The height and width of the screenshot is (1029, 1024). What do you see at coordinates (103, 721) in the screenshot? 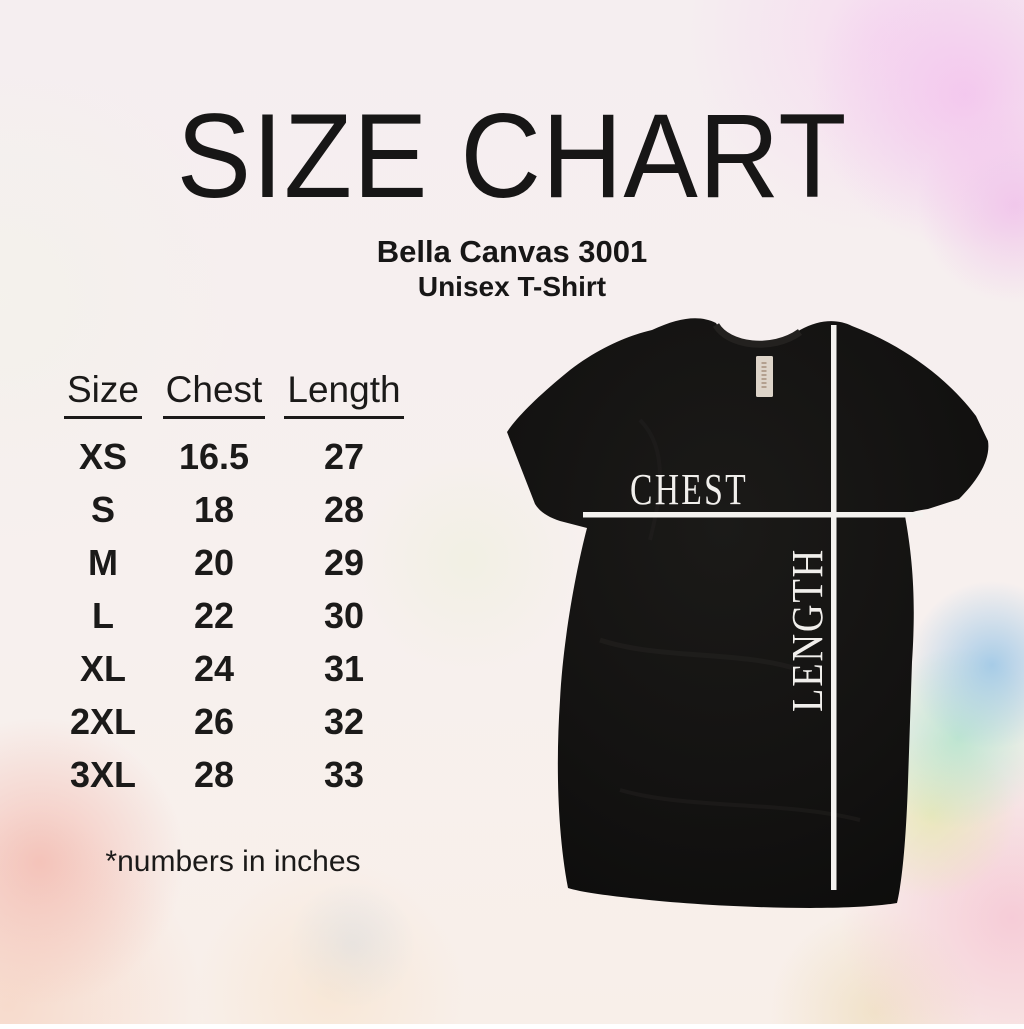
I see `size-cell: 2XL` at bounding box center [103, 721].